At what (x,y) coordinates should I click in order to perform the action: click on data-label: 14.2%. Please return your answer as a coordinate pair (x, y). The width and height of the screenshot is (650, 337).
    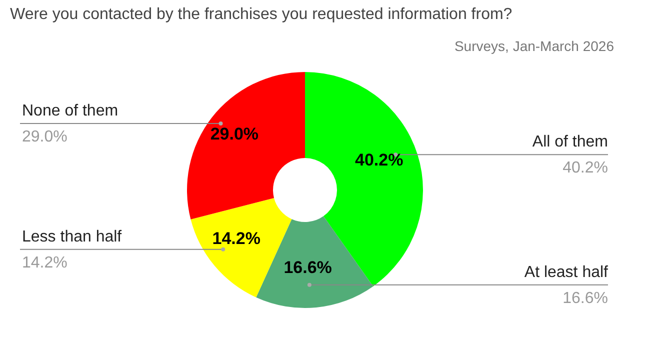
    Looking at the image, I should click on (236, 238).